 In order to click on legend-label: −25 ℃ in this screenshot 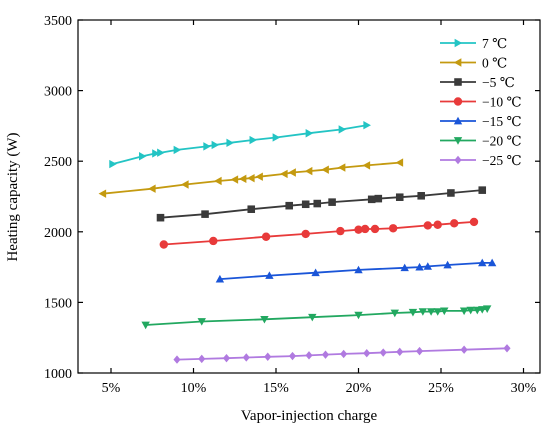, I will do `click(502, 160)`.